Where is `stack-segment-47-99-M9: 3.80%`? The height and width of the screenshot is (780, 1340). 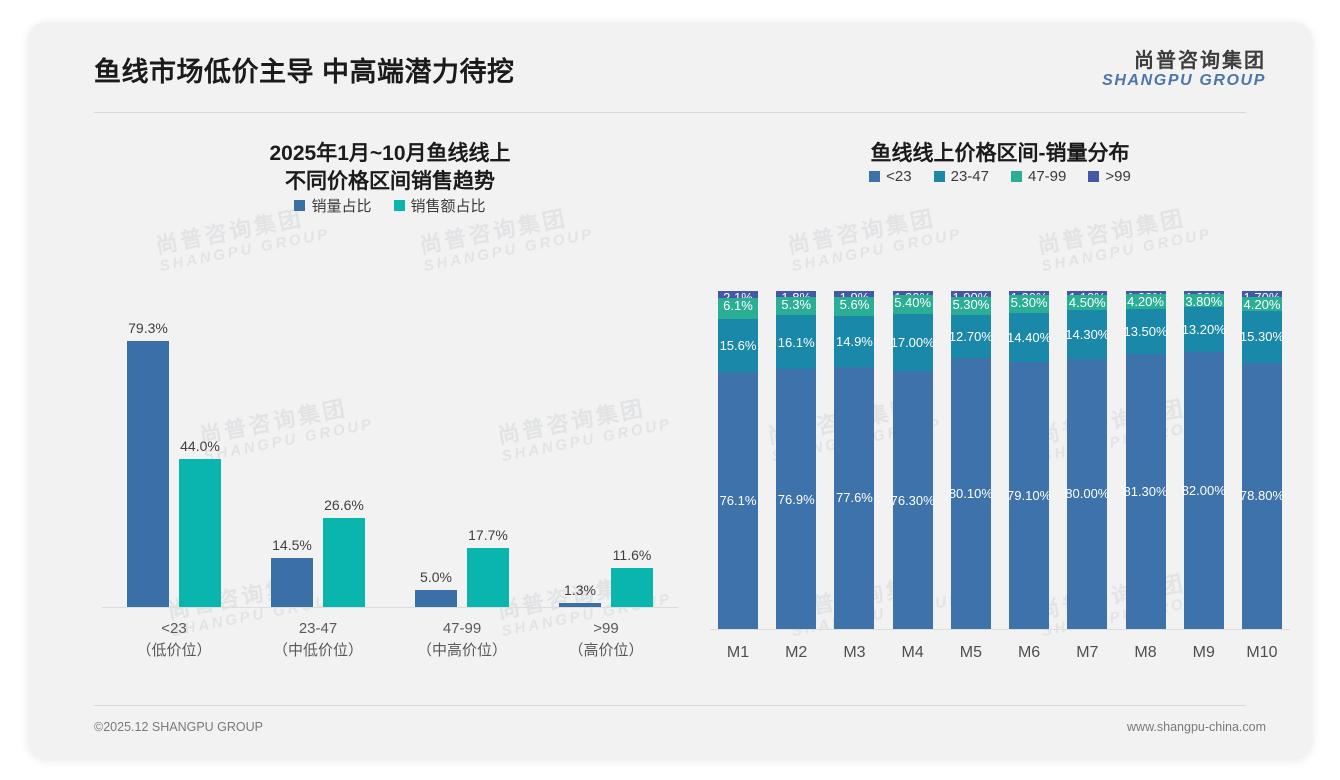
stack-segment-47-99-M9: 3.80% is located at coordinates (1203, 302).